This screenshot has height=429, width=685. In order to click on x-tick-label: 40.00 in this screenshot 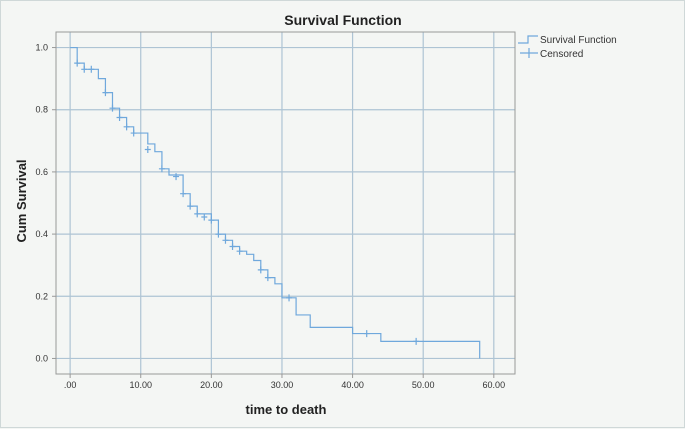, I will do `click(352, 385)`.